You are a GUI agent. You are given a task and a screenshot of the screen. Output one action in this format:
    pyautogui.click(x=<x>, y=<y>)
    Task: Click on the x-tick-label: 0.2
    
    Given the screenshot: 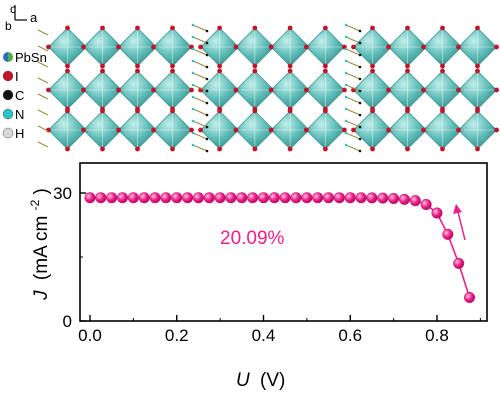 What is the action you would take?
    pyautogui.click(x=177, y=335)
    